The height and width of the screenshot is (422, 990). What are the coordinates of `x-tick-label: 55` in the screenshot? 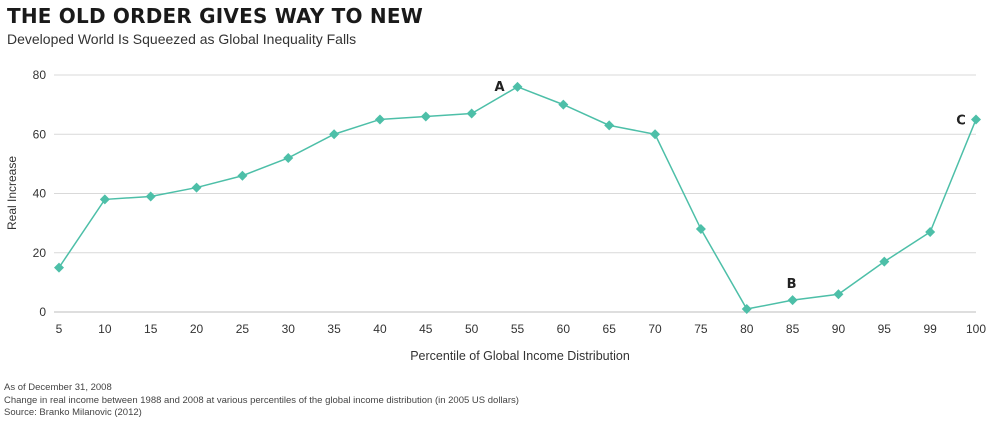 It's located at (518, 329).